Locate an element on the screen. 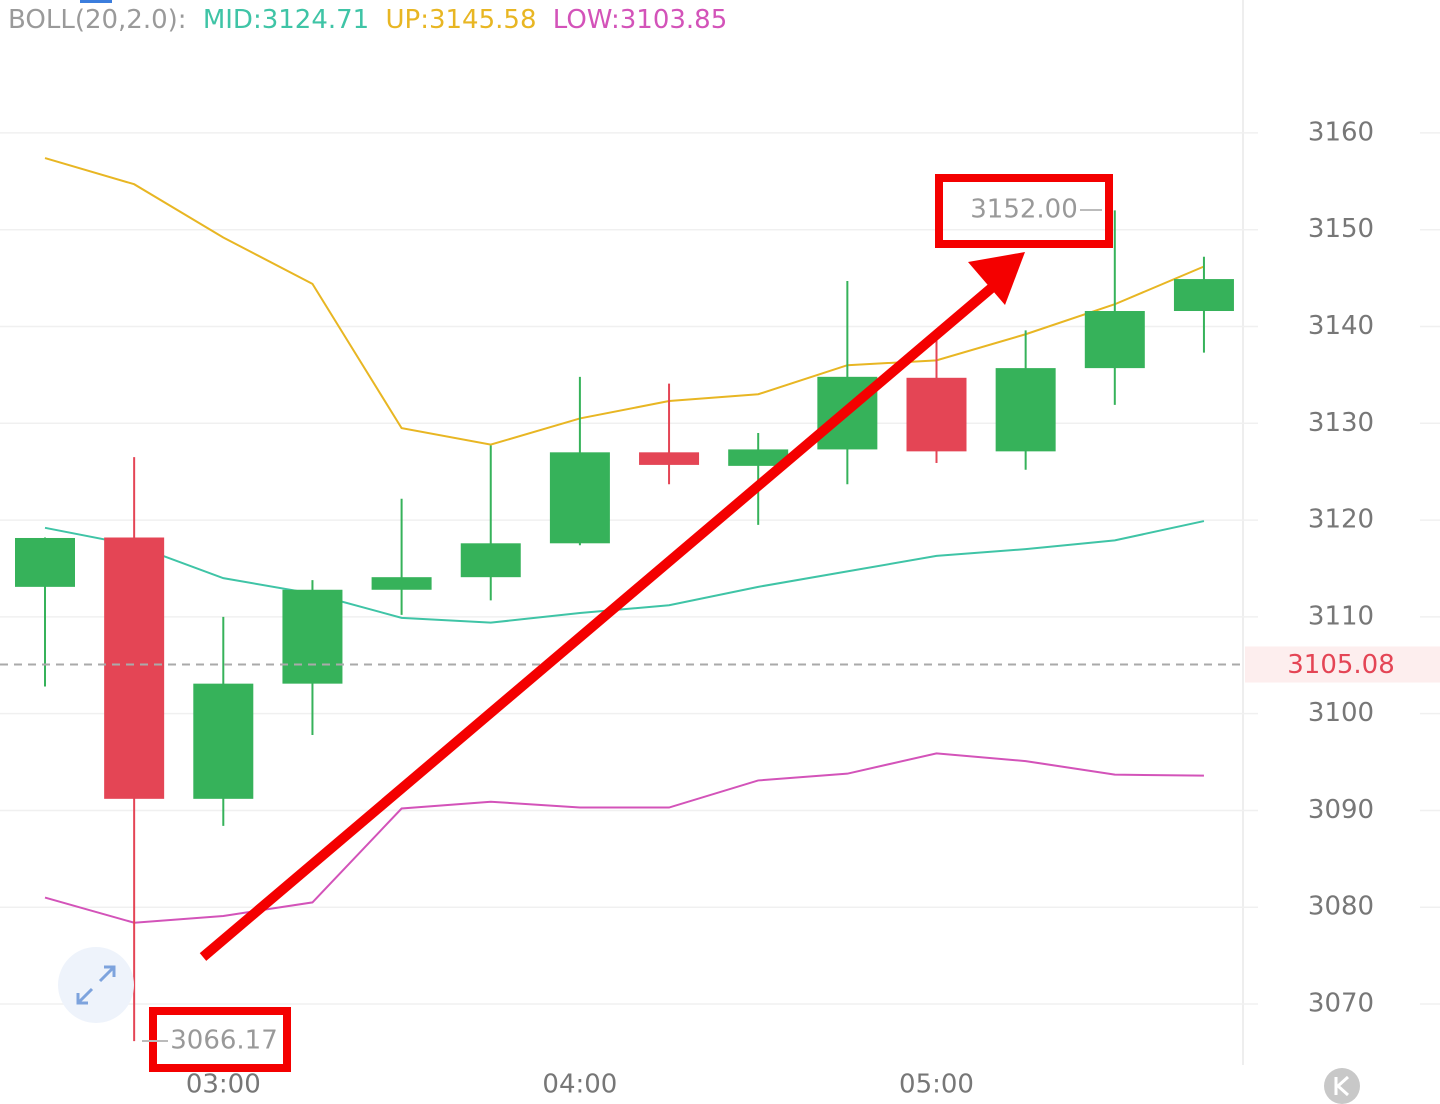 This screenshot has height=1104, width=1440. scroll-indicator is located at coordinates (96, 1).